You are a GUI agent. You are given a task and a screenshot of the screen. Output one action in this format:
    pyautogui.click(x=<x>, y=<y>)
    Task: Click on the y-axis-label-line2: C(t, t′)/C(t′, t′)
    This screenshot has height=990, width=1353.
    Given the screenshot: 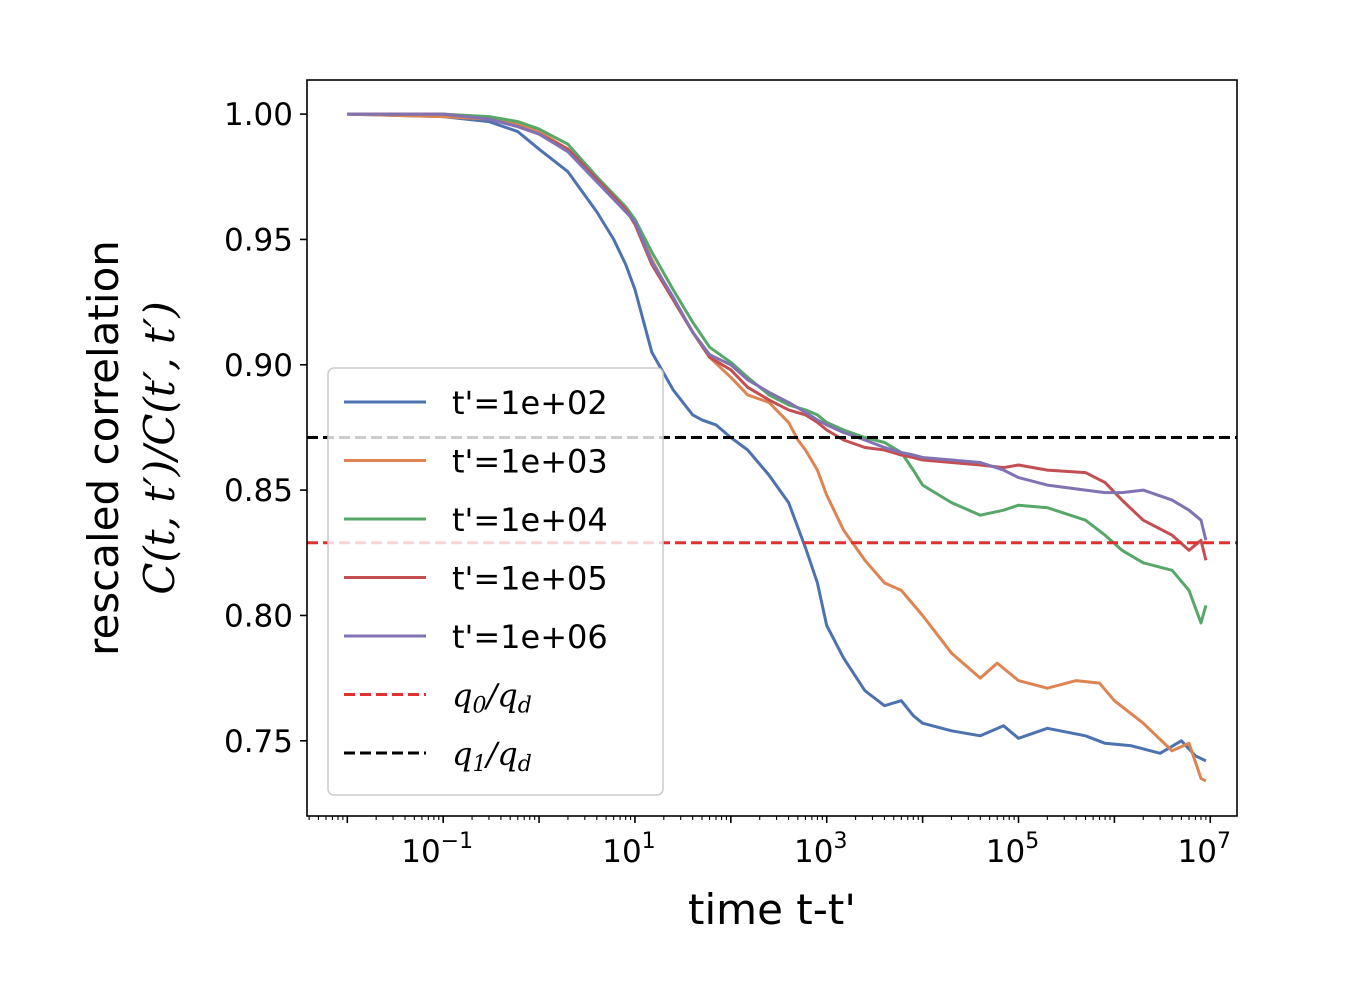 What is the action you would take?
    pyautogui.click(x=159, y=448)
    